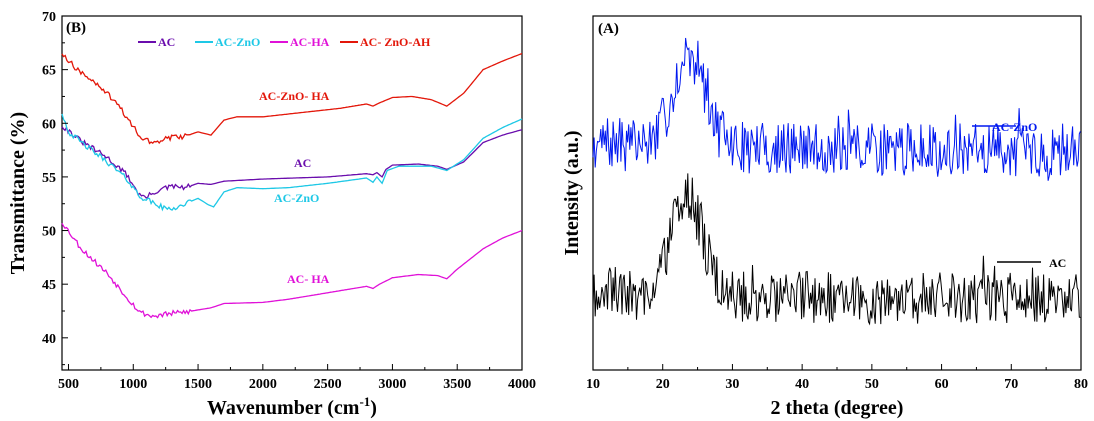 The image size is (1094, 421). Describe the element at coordinates (49, 232) in the screenshot. I see `ftir-y-tick-label: 50` at that location.